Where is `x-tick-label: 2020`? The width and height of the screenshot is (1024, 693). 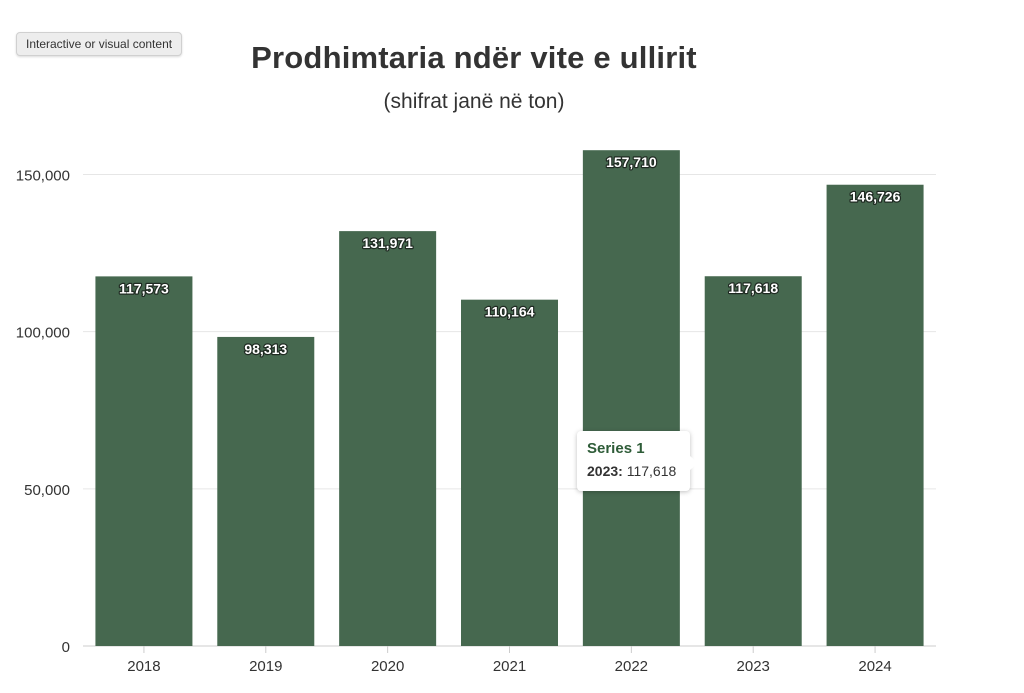 x-tick-label: 2020 is located at coordinates (387, 666).